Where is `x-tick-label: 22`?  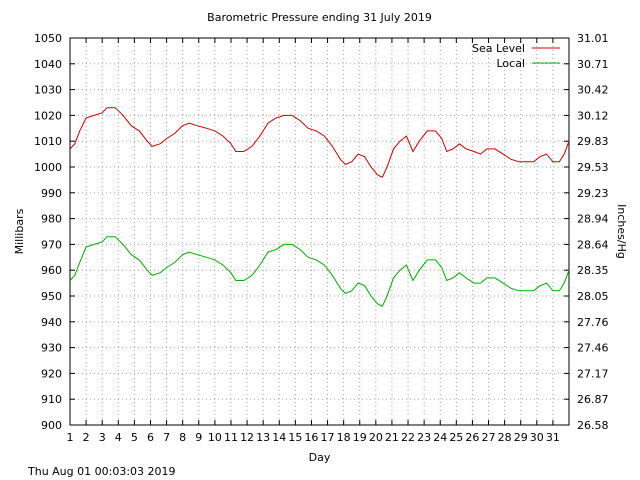
x-tick-label: 22 is located at coordinates (408, 437).